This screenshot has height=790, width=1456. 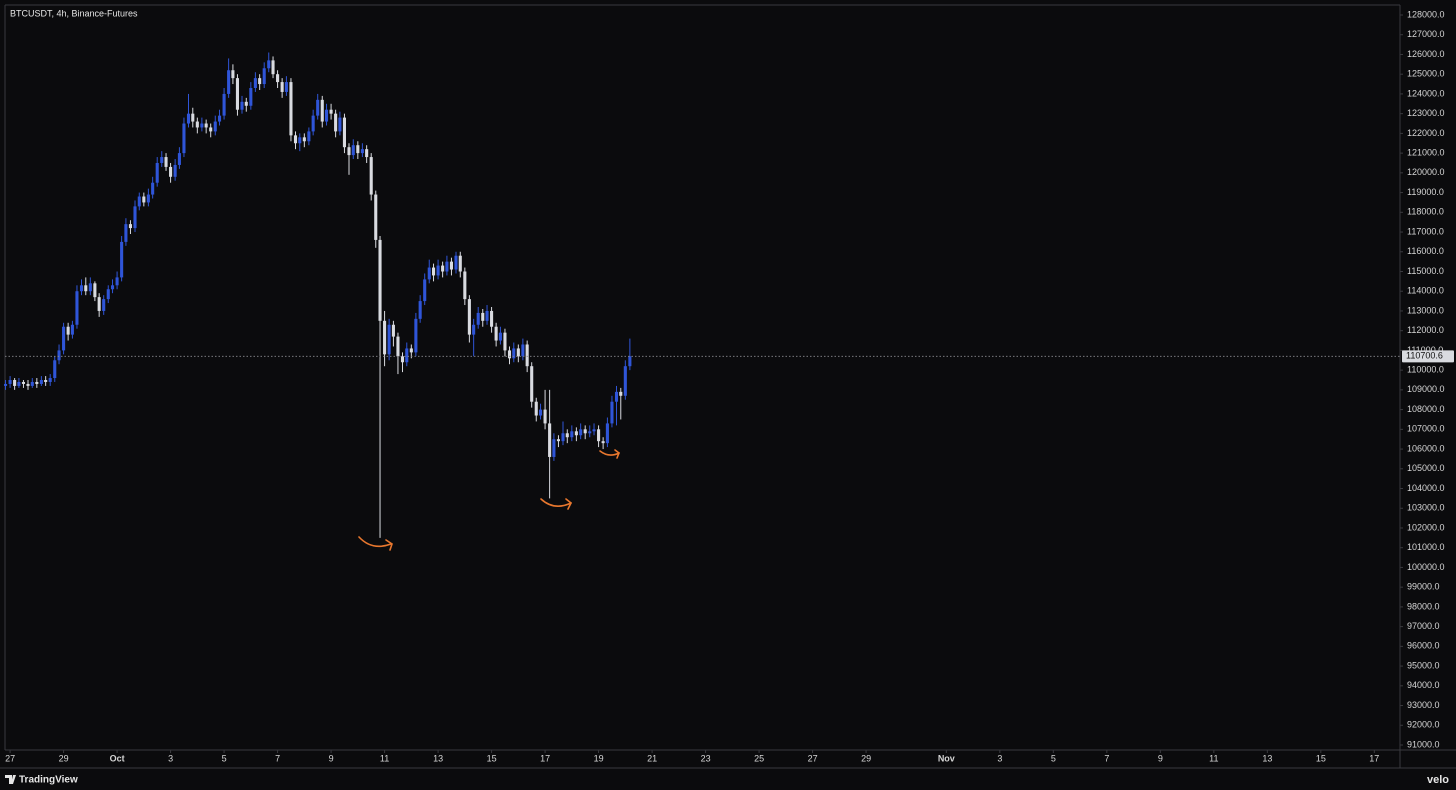 I want to click on source-text: velo, so click(x=1438, y=780).